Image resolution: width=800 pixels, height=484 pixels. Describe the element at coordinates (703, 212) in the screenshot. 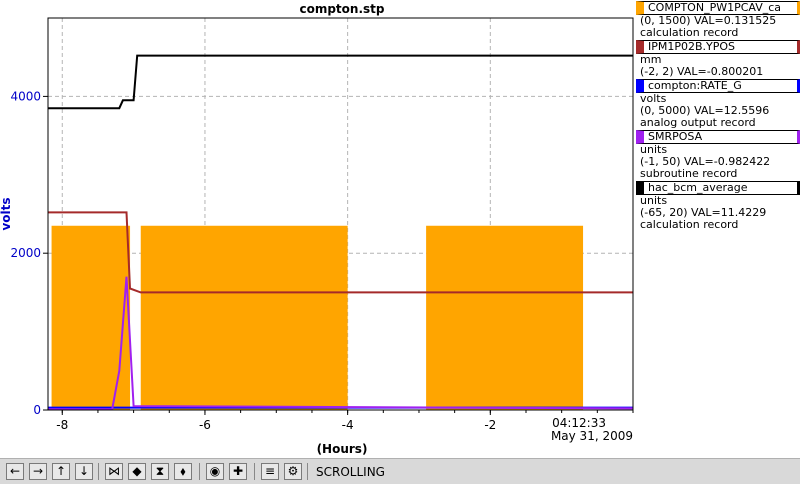

I see `legend-range: (-65, 20) VAL=11.4229` at that location.